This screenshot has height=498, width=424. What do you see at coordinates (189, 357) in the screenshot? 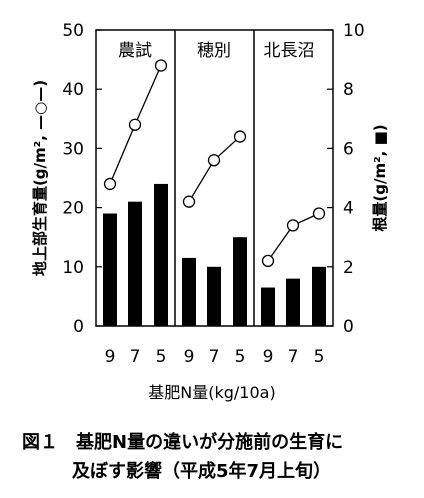
I see `x-tick-label-2-1: 9` at bounding box center [189, 357].